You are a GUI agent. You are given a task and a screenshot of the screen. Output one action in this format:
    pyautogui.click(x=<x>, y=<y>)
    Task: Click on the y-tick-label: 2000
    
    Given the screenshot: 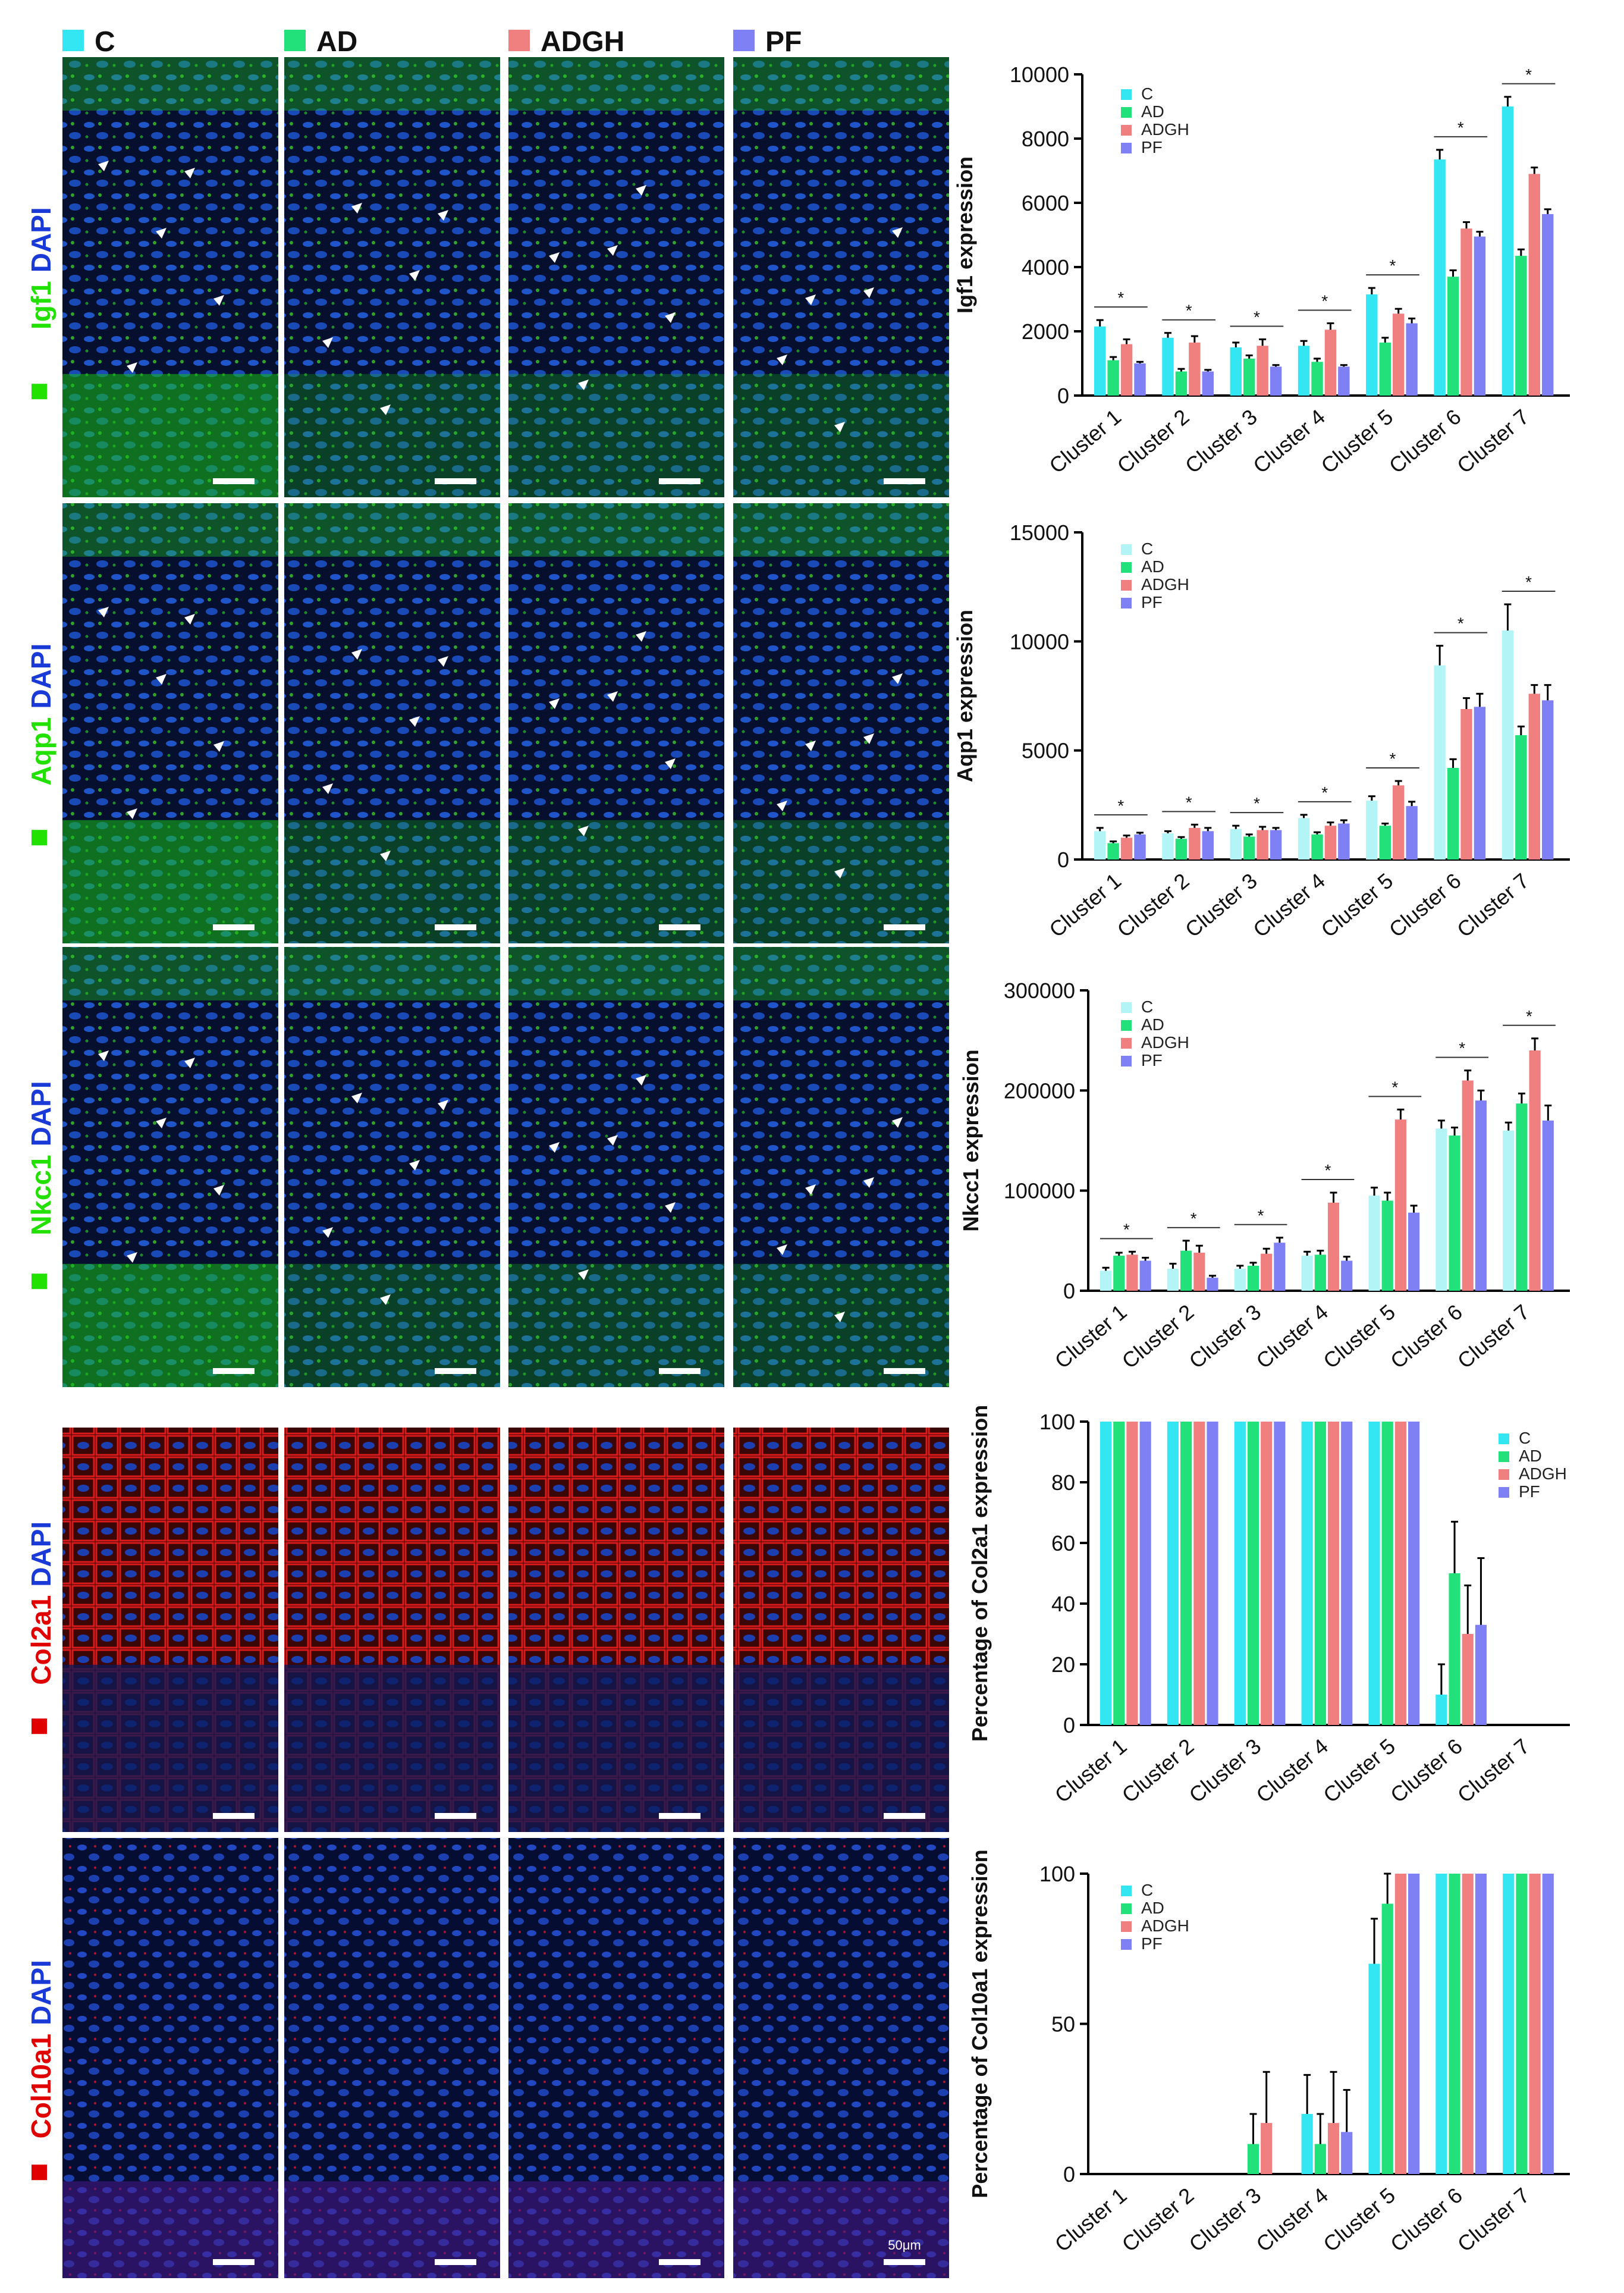 What is the action you would take?
    pyautogui.click(x=1045, y=332)
    